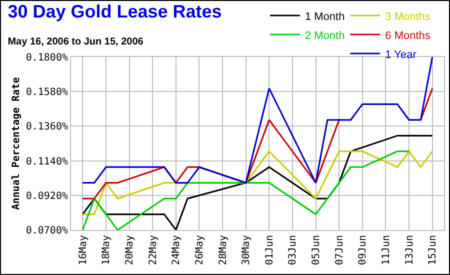 The image size is (450, 275). What do you see at coordinates (47, 127) in the screenshot?
I see `y-tick-label: 0.1360%` at bounding box center [47, 127].